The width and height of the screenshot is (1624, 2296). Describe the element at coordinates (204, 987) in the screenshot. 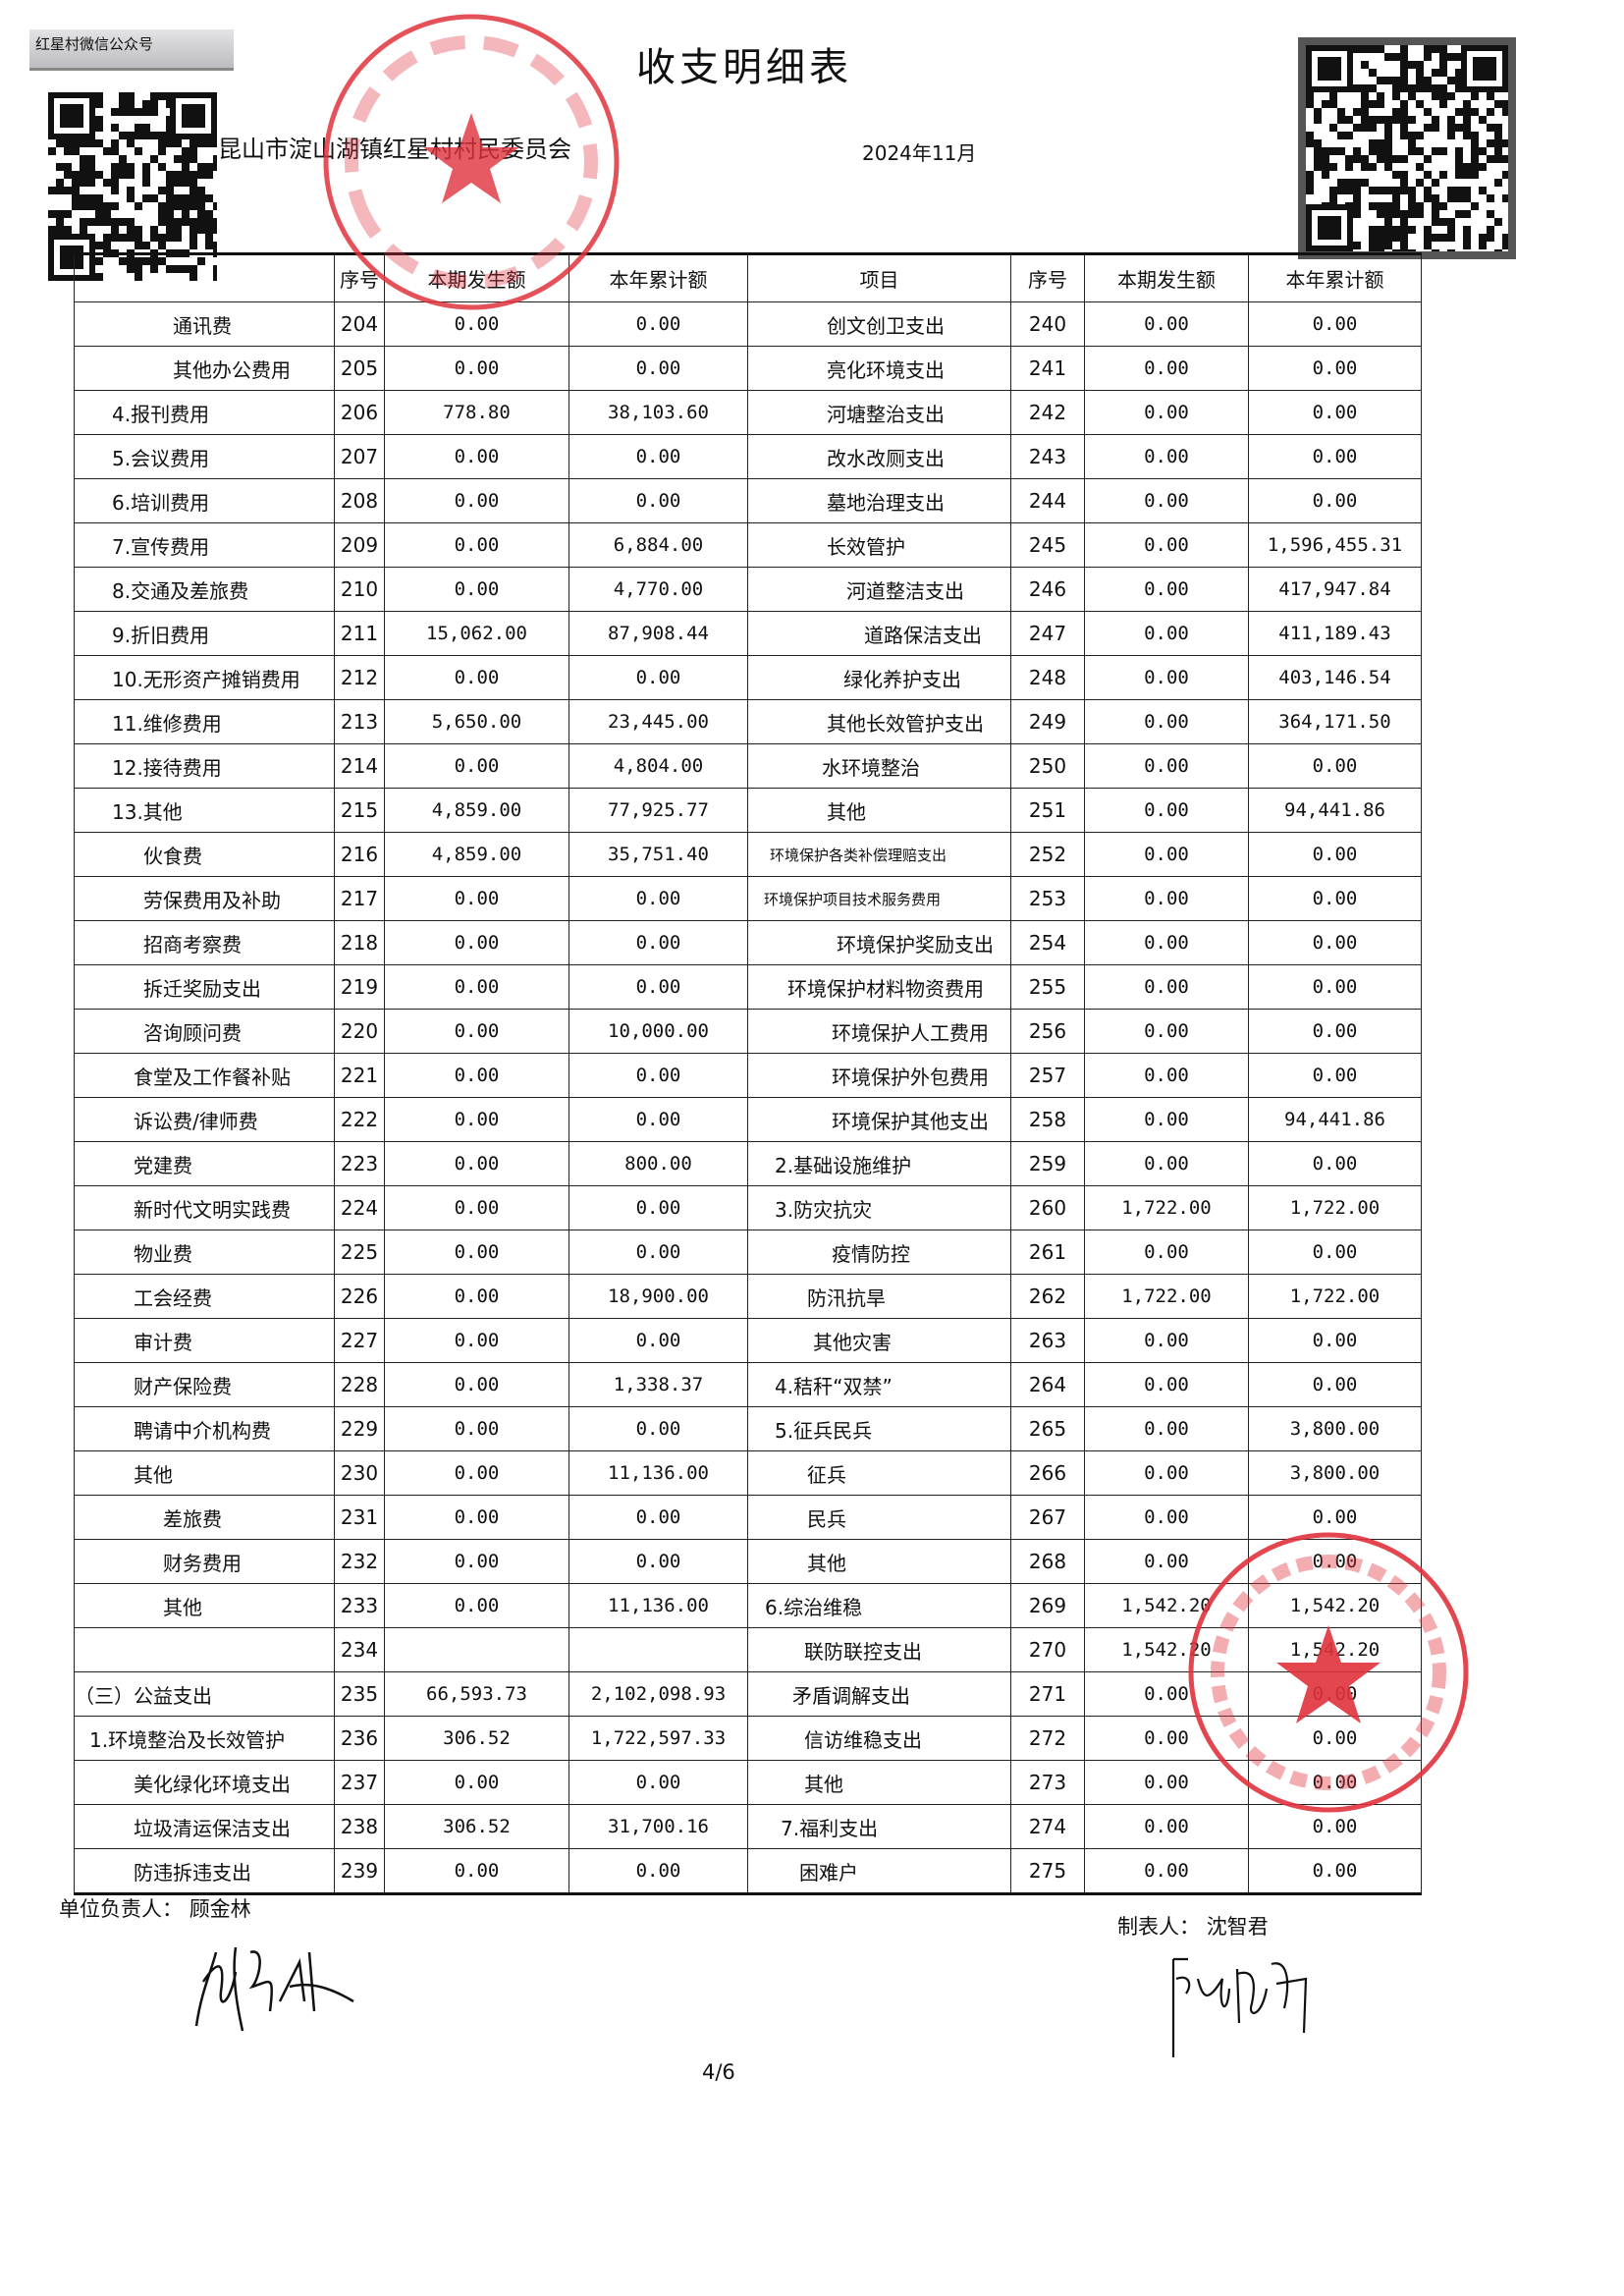

I see `left-item-name: 拆迁奖励支出` at that location.